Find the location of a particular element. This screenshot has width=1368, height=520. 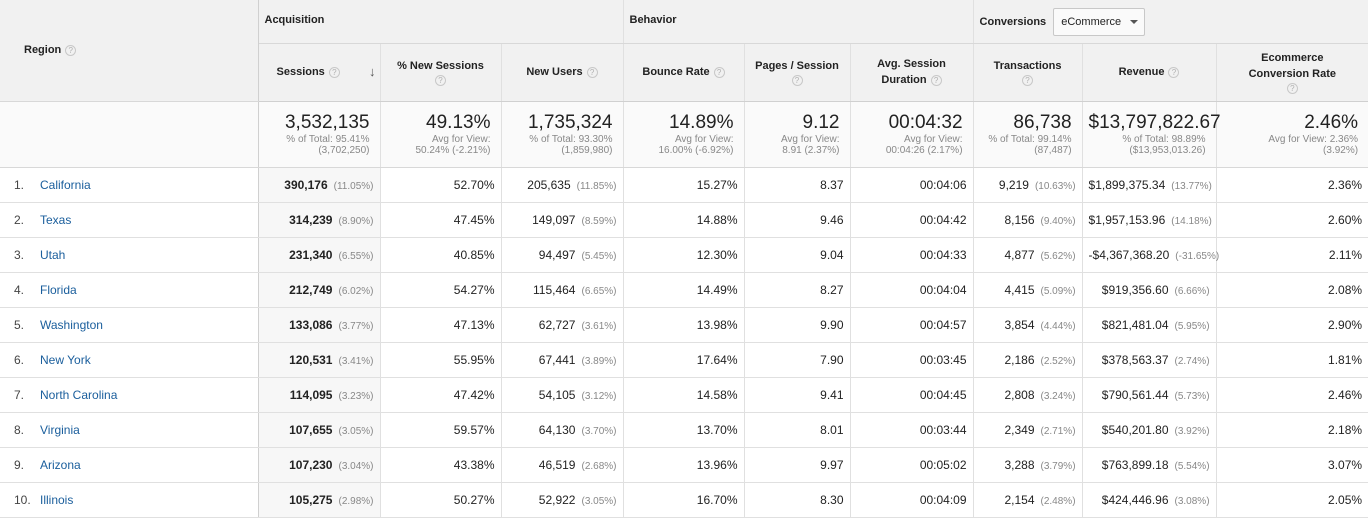

new-users-cell: 205,635 (11.85%) is located at coordinates (562, 185).